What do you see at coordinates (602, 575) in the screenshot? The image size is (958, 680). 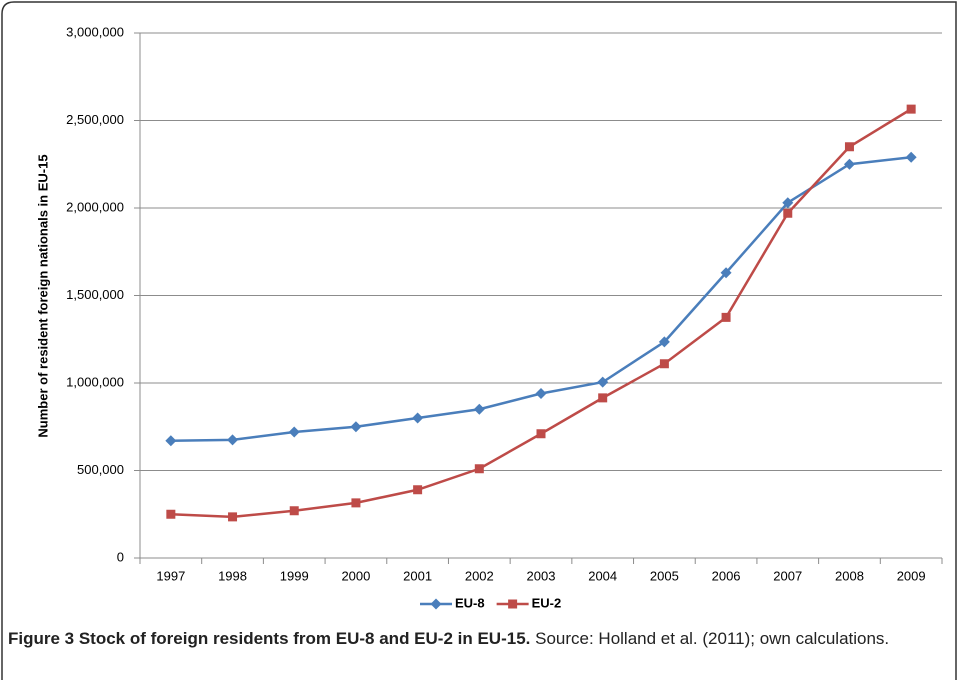 I see `x-tick-label: 2004` at bounding box center [602, 575].